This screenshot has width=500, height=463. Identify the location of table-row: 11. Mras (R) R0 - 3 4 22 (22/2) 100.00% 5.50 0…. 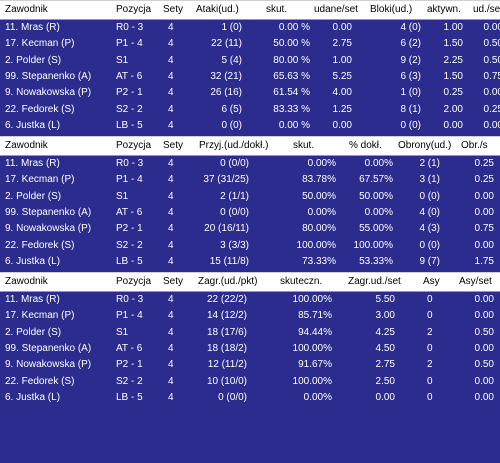
(250, 300).